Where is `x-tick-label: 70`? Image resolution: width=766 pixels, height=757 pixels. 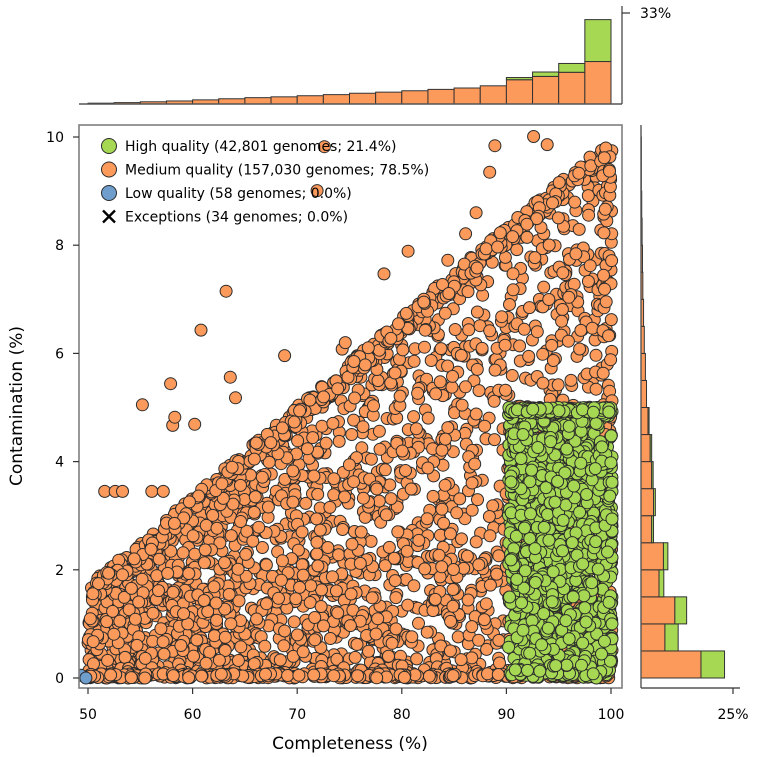 x-tick-label: 70 is located at coordinates (297, 715).